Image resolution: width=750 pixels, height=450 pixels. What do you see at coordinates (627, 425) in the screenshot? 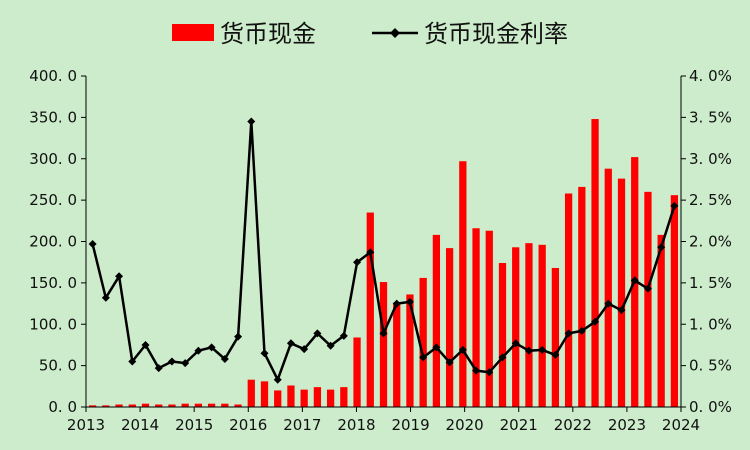
I see `x-tick-label: 2023` at bounding box center [627, 425].